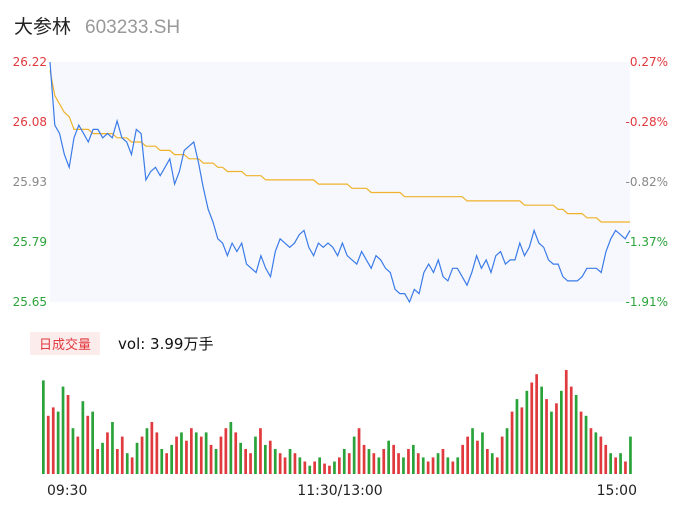  What do you see at coordinates (166, 343) in the screenshot?
I see `volume-readout: vol: 3.99万手` at bounding box center [166, 343].